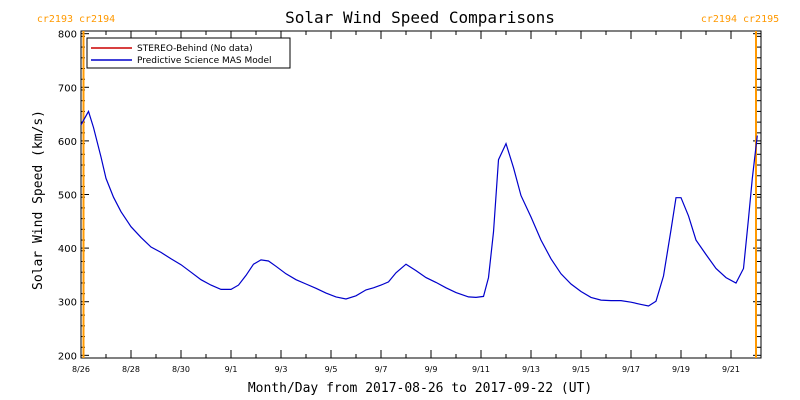 Image resolution: width=800 pixels, height=400 pixels. What do you see at coordinates (381, 369) in the screenshot?
I see `x-tick-label: 9/7` at bounding box center [381, 369].